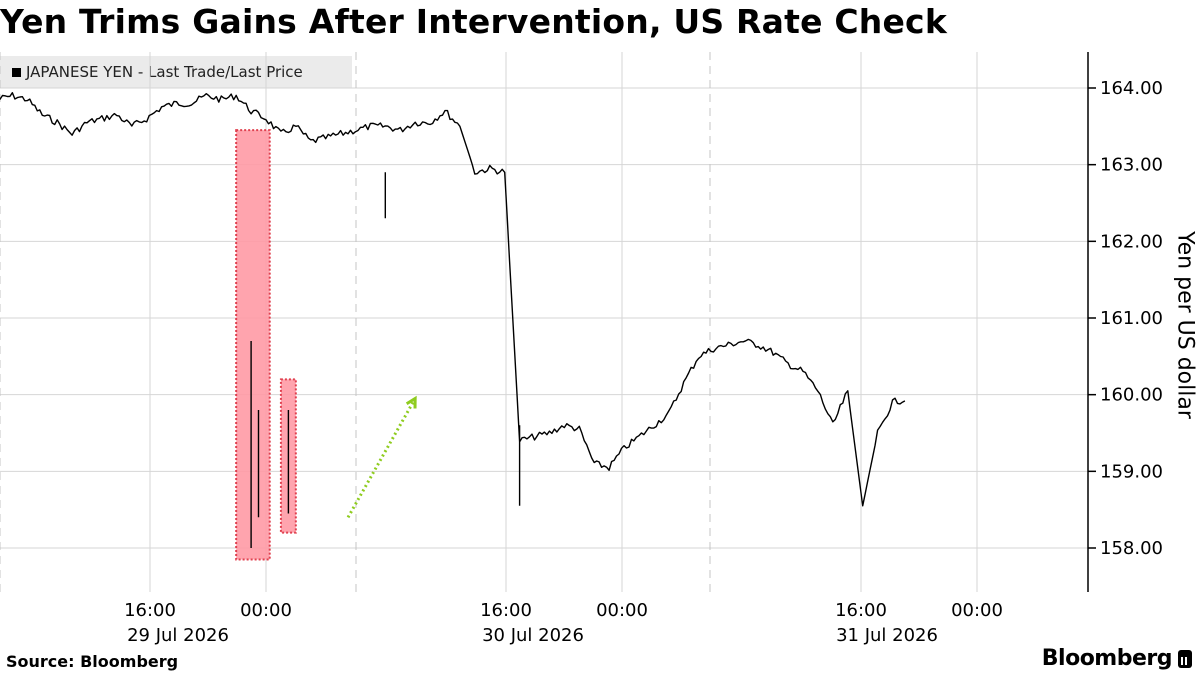  I want to click on x-date-label: 30 Jul 2026, so click(533, 635).